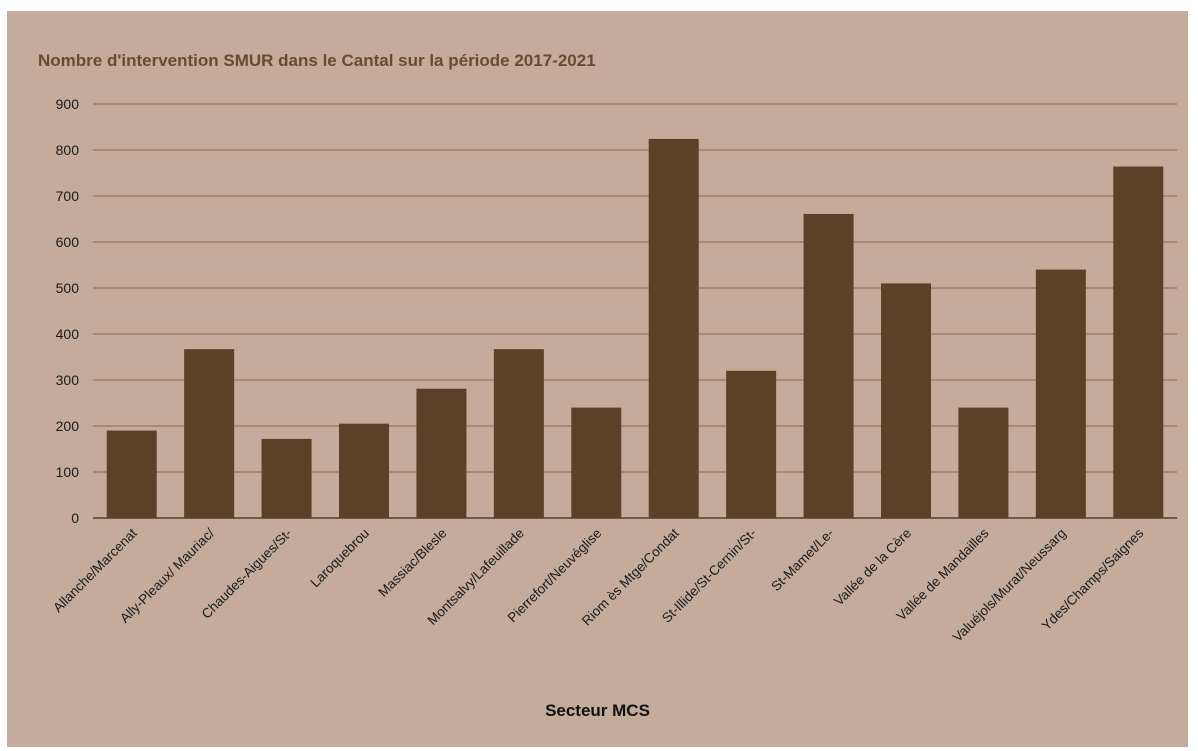 The width and height of the screenshot is (1198, 751). Describe the element at coordinates (68, 472) in the screenshot. I see `y-tick-label: 100` at that location.